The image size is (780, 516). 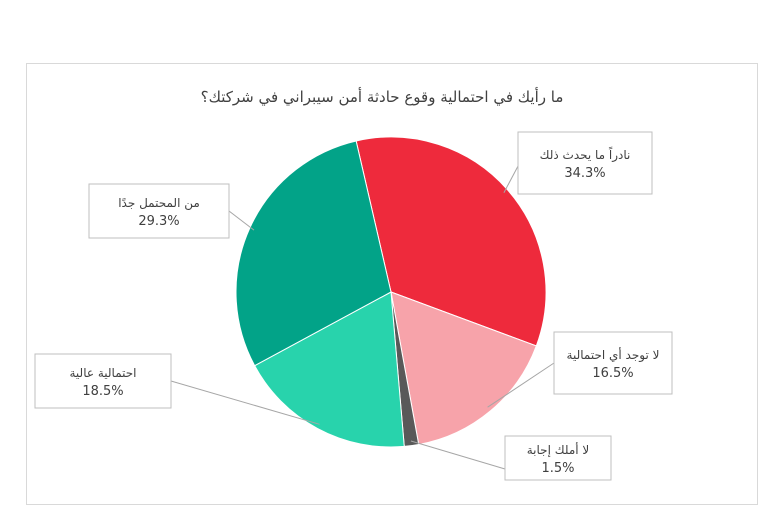 I want to click on callout-rarely: نادراً ما يحدث ذلك 34.3%, so click(x=585, y=163).